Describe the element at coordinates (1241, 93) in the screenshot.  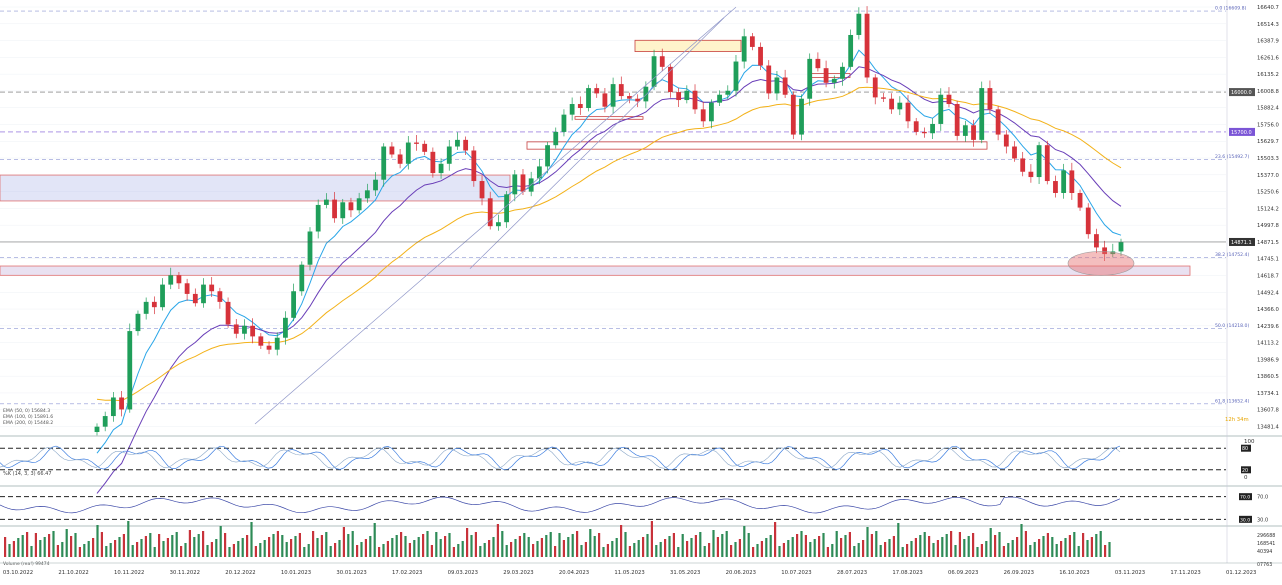
I see `level-tag-text: 16000.0` at that location.